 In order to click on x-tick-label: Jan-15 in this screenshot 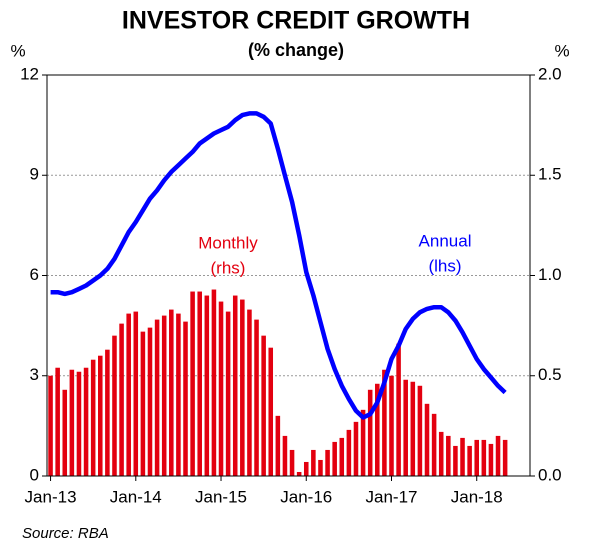, I will do `click(221, 496)`.